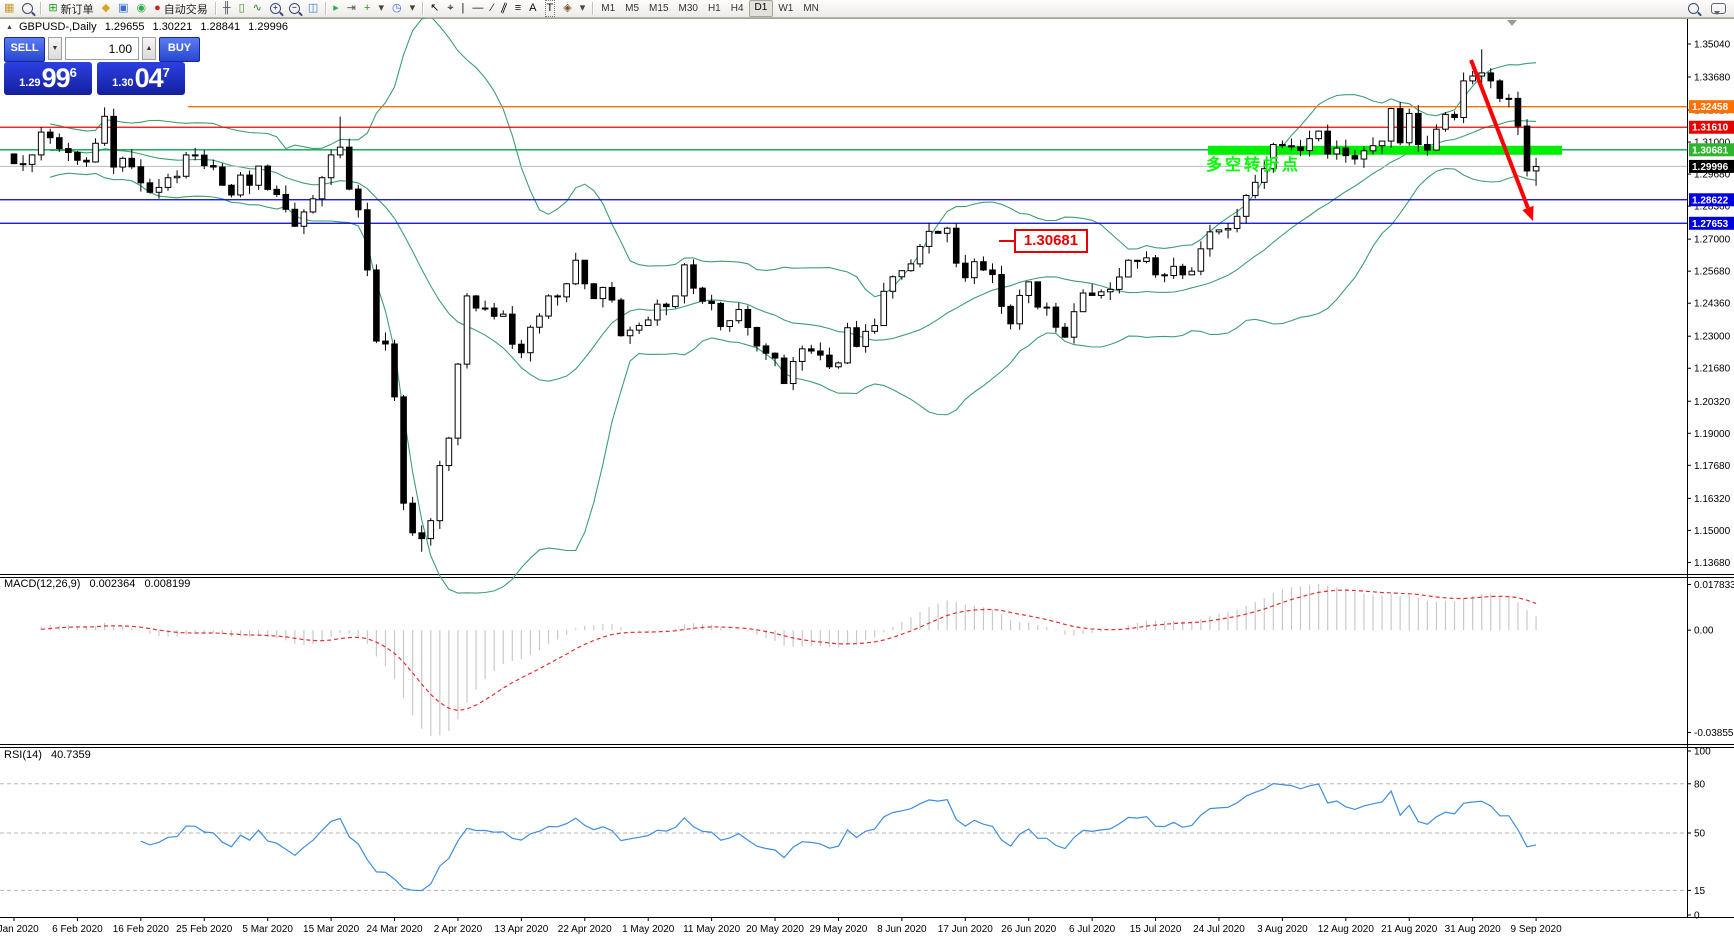 The height and width of the screenshot is (943, 1734). Describe the element at coordinates (761, 8) in the screenshot. I see `timeframe-d1-button: D1` at that location.